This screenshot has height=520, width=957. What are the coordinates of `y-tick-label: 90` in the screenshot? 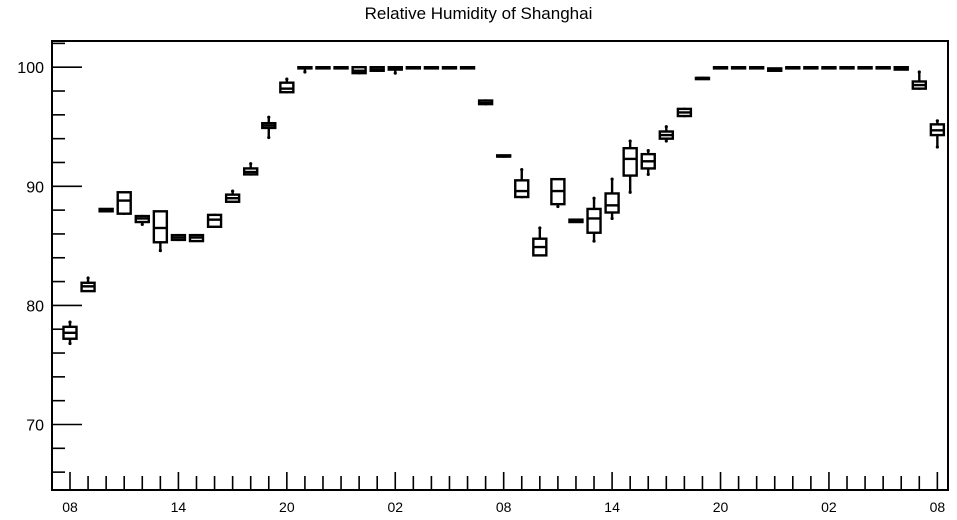 It's located at (35, 187).